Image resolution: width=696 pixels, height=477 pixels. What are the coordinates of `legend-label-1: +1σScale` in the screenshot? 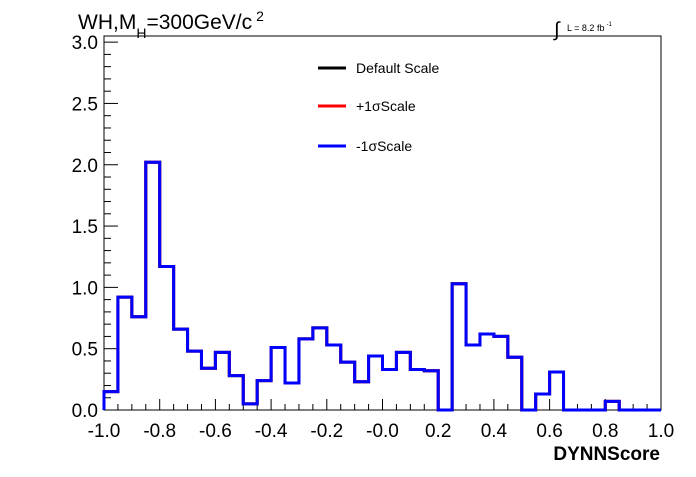 It's located at (386, 106).